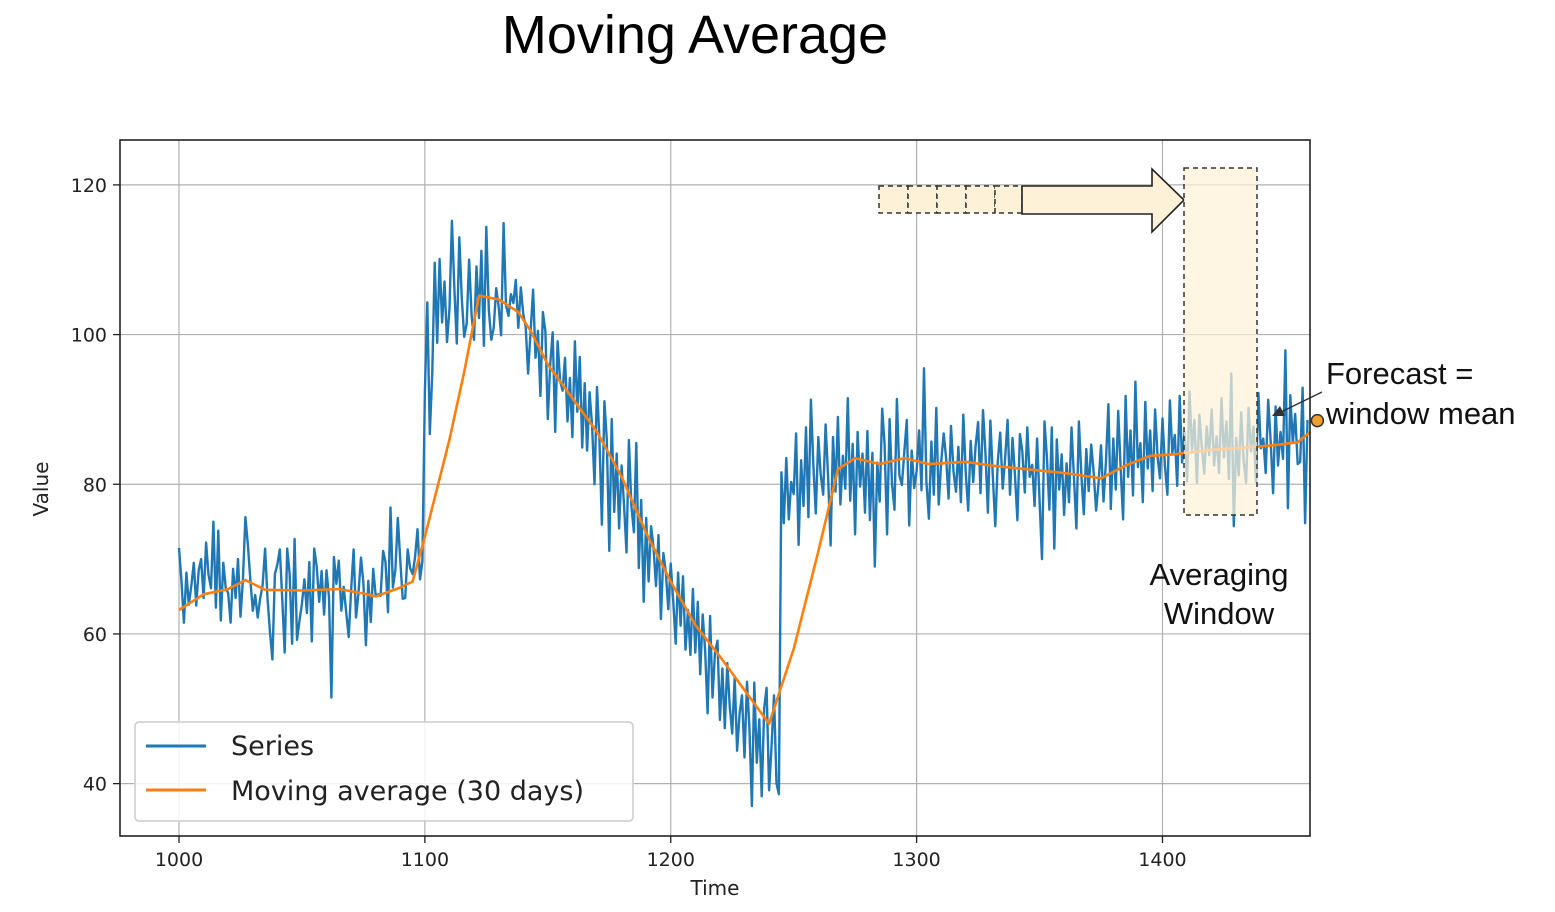  I want to click on forecast-pointer-arrow, so click(1299, 403).